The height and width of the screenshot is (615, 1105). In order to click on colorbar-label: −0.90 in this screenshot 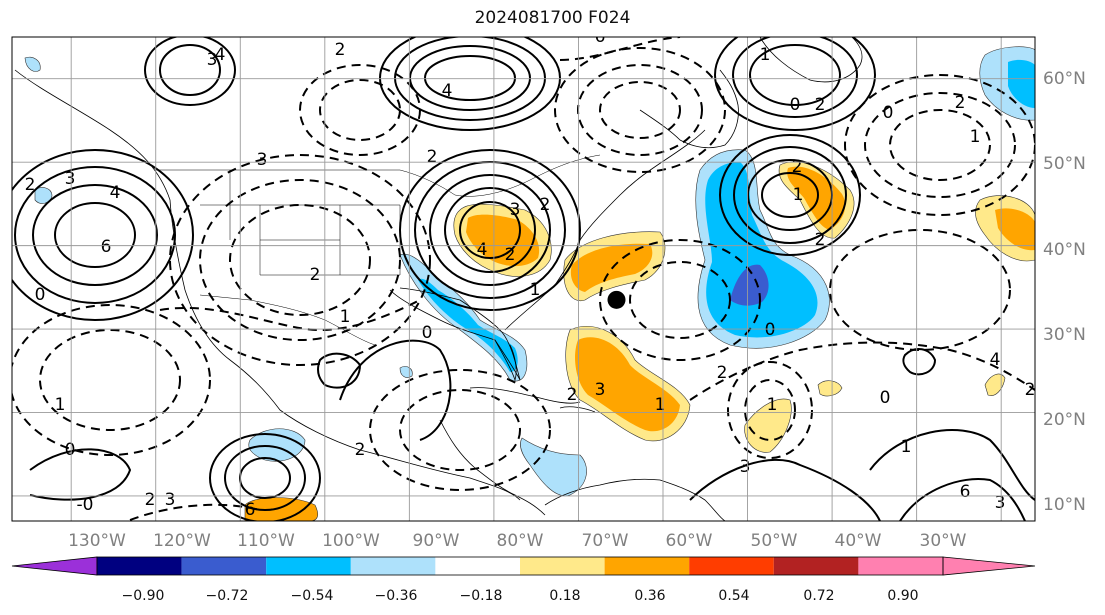, I will do `click(143, 596)`.